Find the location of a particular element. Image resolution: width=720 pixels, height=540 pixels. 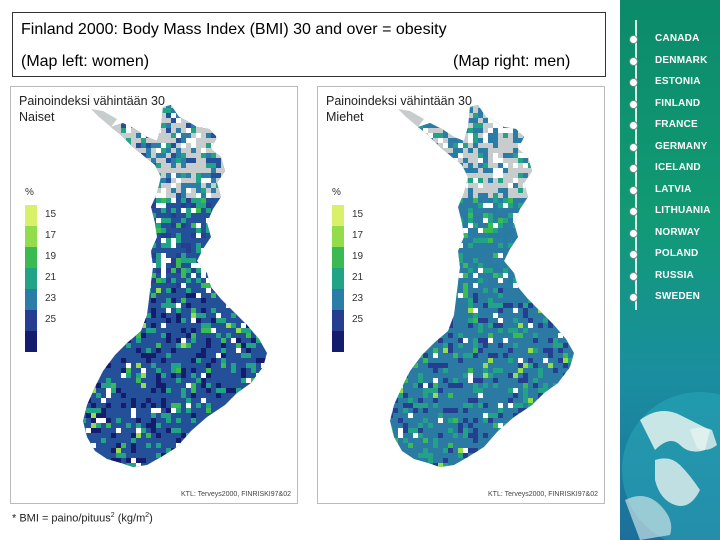

sidebar-item-label: LITHUANIA is located at coordinates (683, 210).